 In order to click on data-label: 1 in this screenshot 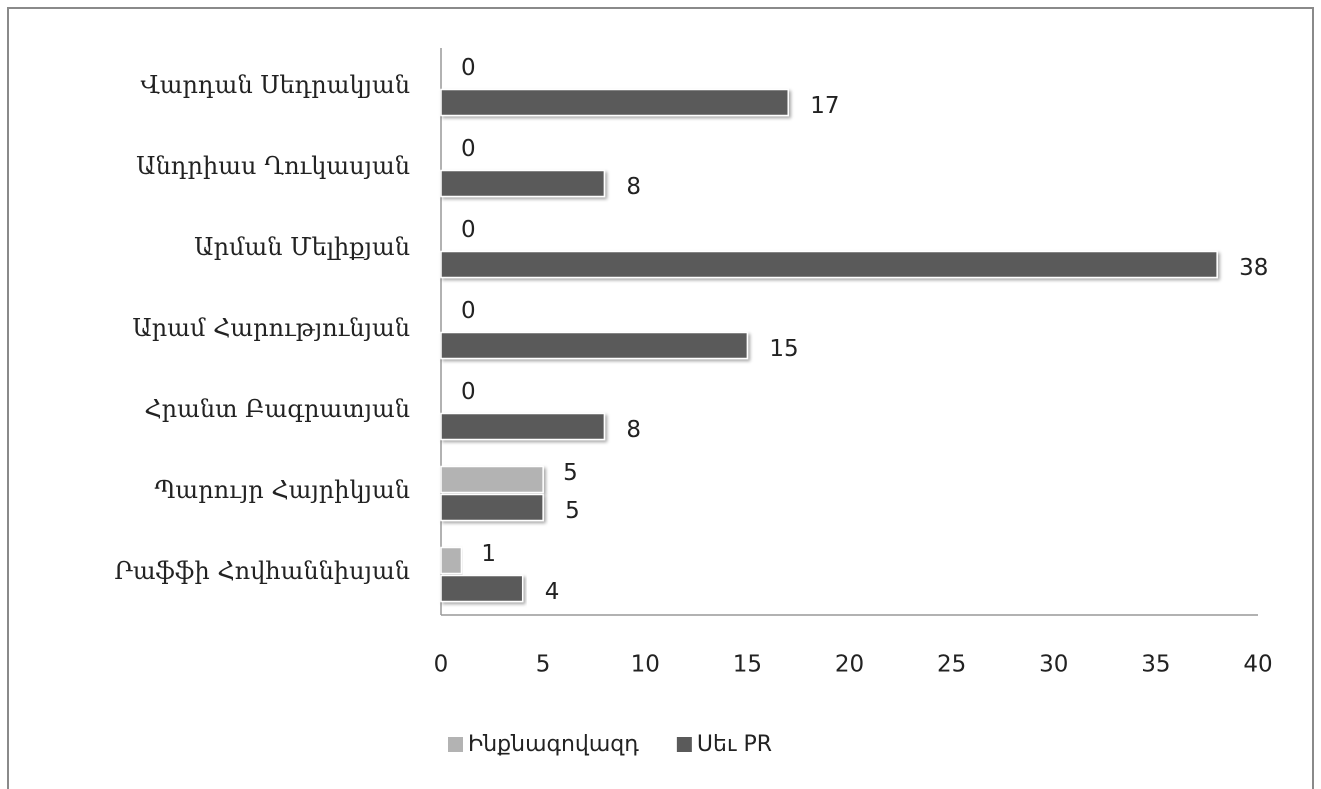, I will do `click(488, 554)`.